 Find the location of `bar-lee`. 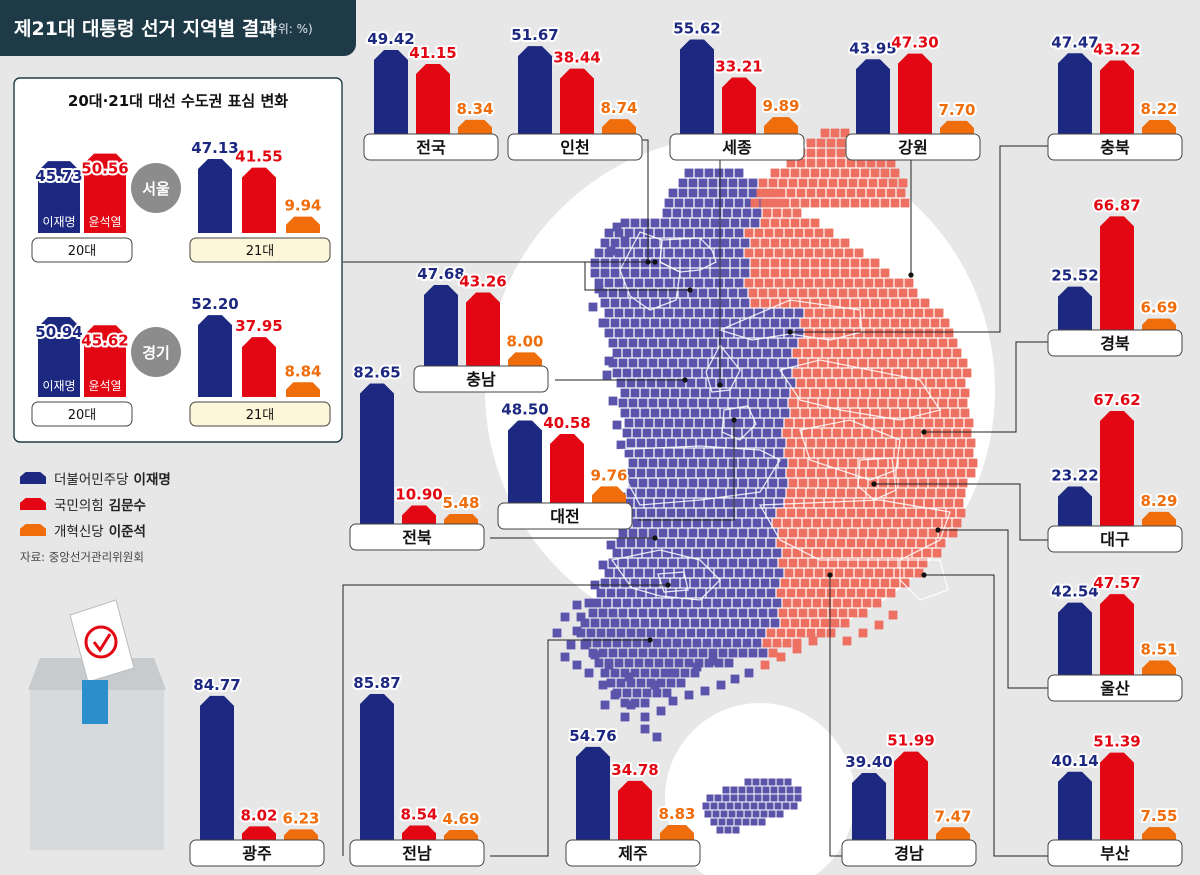

bar-lee is located at coordinates (525, 462).